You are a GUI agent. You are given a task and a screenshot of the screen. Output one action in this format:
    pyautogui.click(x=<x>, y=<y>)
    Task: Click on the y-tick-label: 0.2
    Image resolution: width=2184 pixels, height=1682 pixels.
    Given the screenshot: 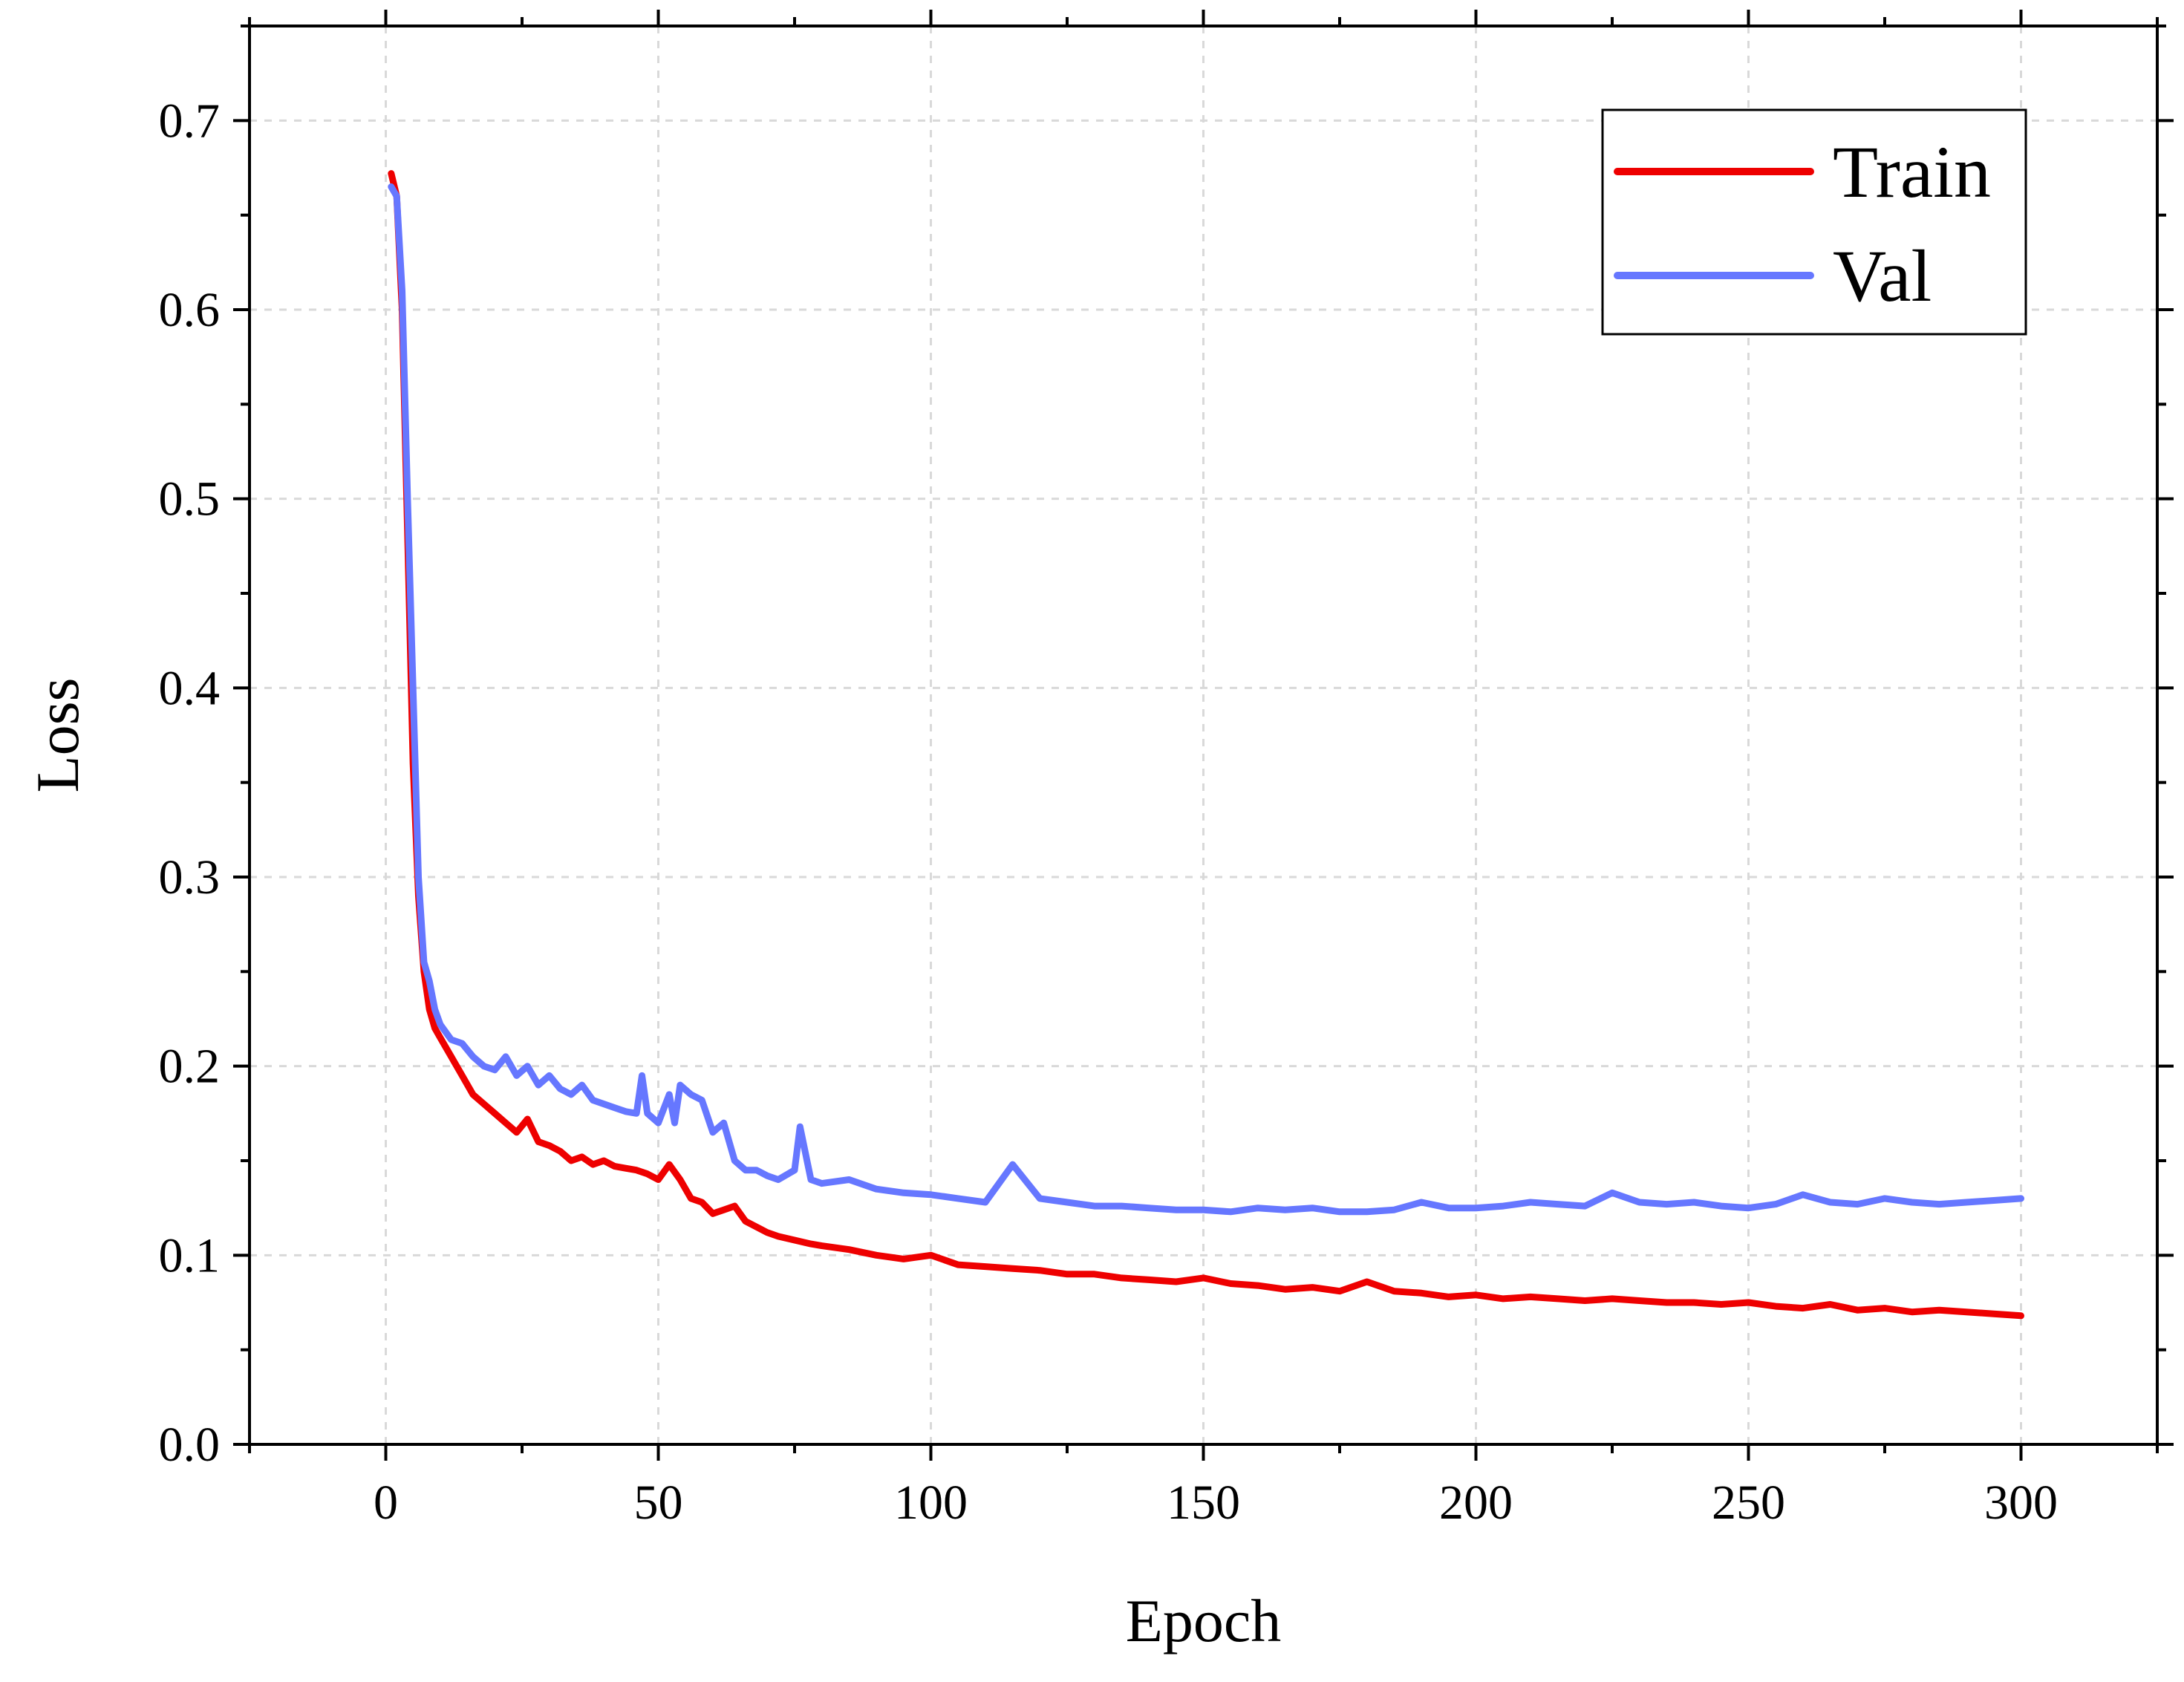 What is the action you would take?
    pyautogui.click(x=190, y=1067)
    